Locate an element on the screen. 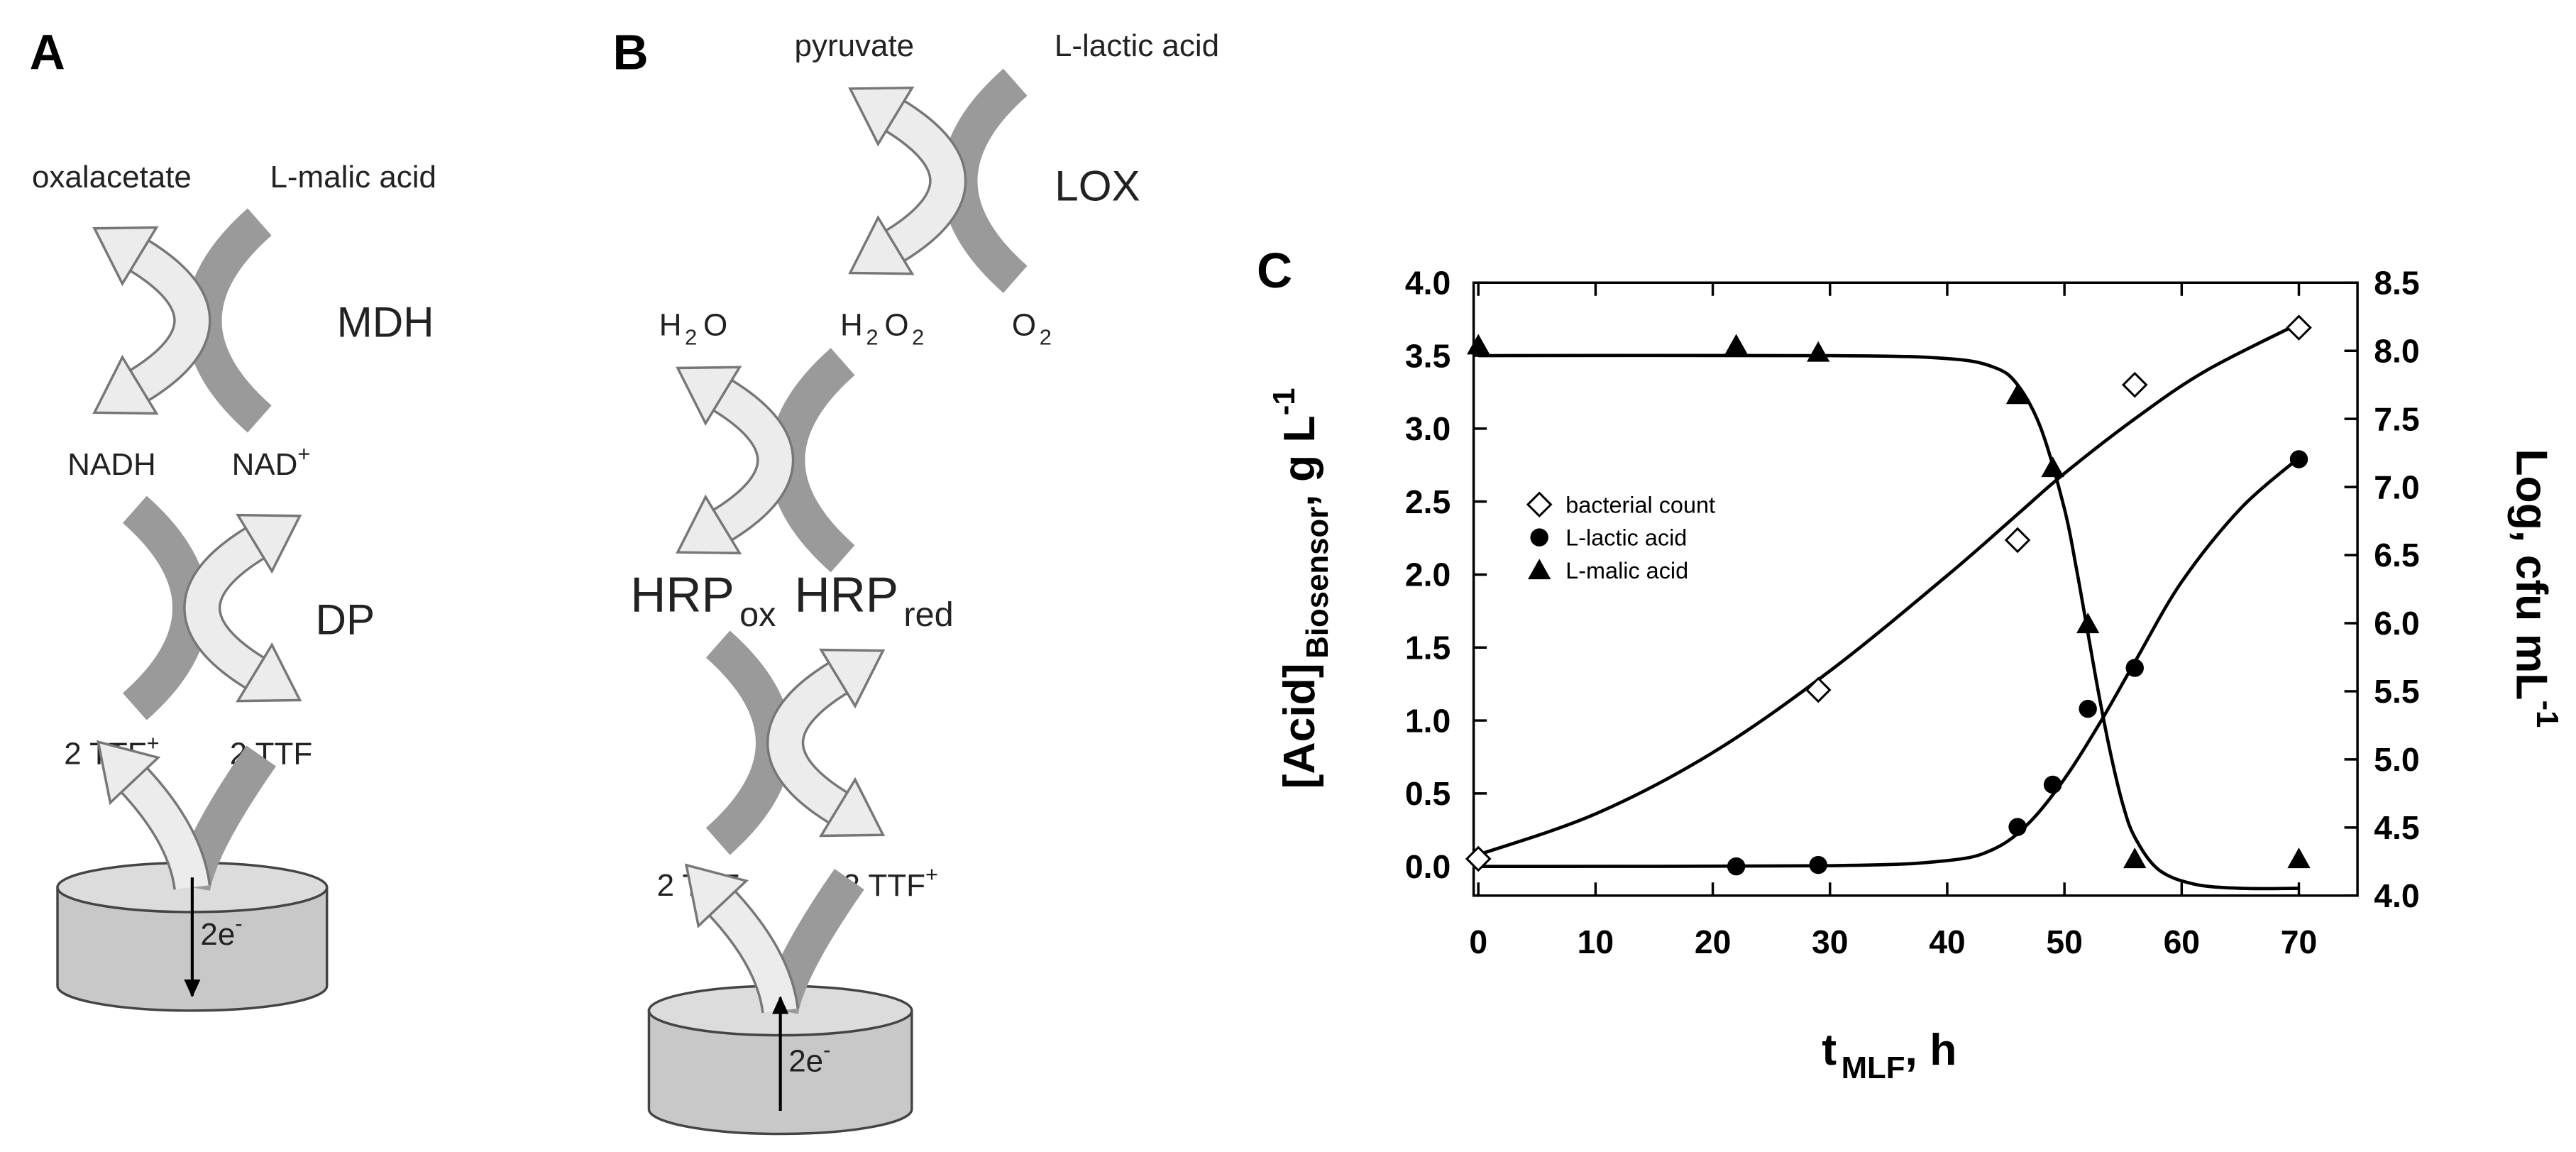 The image size is (2576, 1152). y-tick-label: 3.5 is located at coordinates (1428, 355).